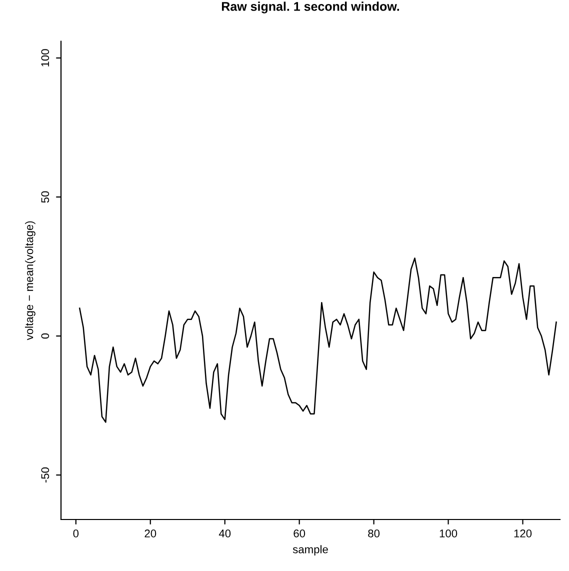 This screenshot has height=571, width=569. Describe the element at coordinates (76, 534) in the screenshot. I see `x-tick-label: 0` at that location.